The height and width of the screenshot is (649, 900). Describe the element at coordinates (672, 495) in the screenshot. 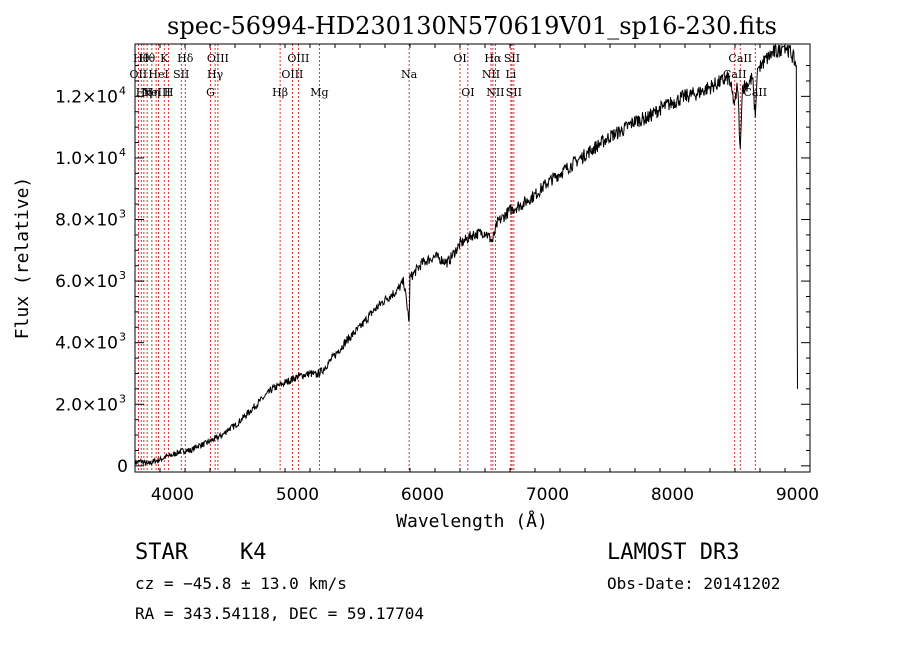

I see `x-tick-label: 8000` at that location.